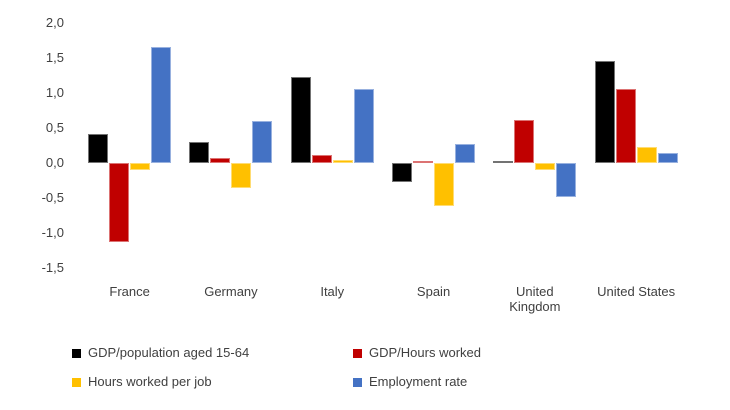  Describe the element at coordinates (150, 381) in the screenshot. I see `legend-label: Hours worked per job` at that location.